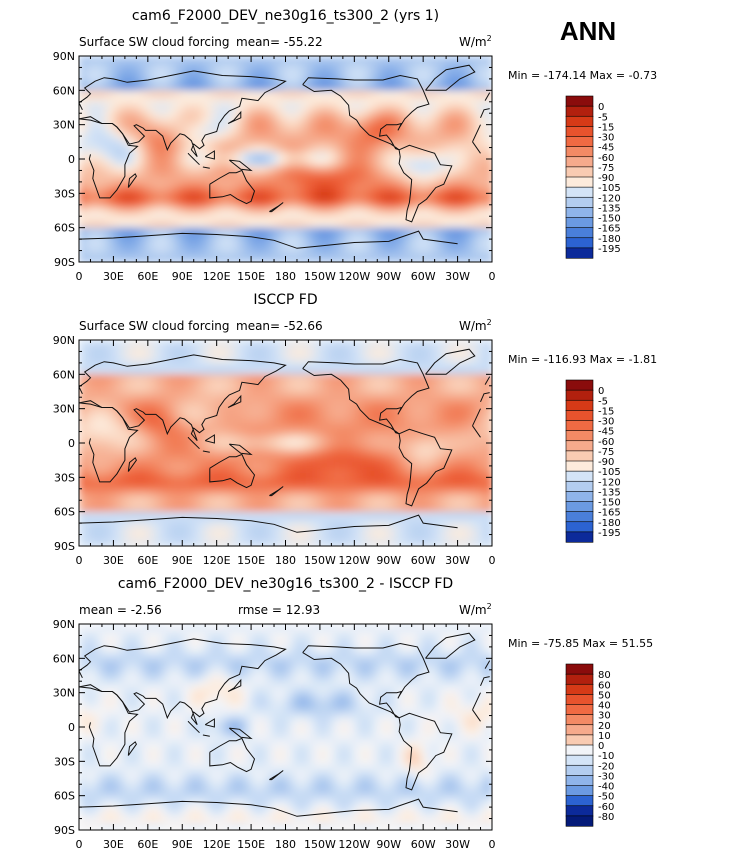 The height and width of the screenshot is (858, 732). Describe the element at coordinates (609, 198) in the screenshot. I see `colorbar-label: -120` at that location.